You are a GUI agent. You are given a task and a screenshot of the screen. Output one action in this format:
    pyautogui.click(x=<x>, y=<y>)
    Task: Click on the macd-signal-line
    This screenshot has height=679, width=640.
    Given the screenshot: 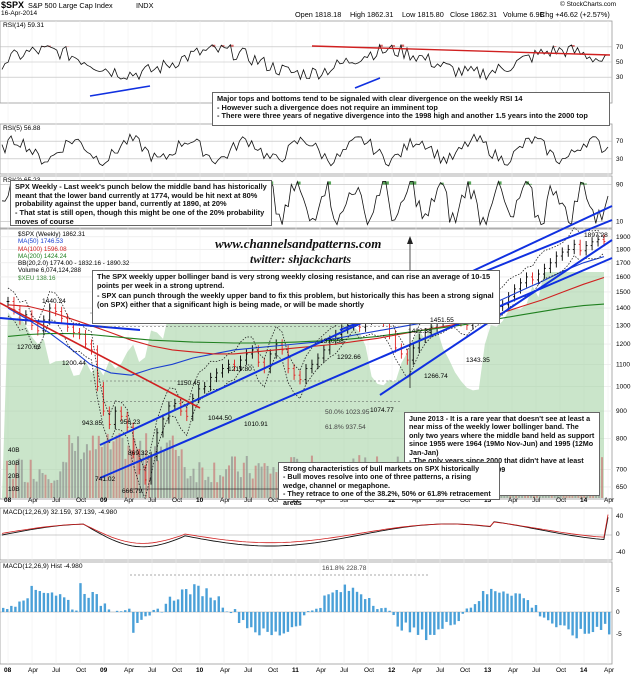 What is the action you would take?
    pyautogui.click(x=305, y=529)
    